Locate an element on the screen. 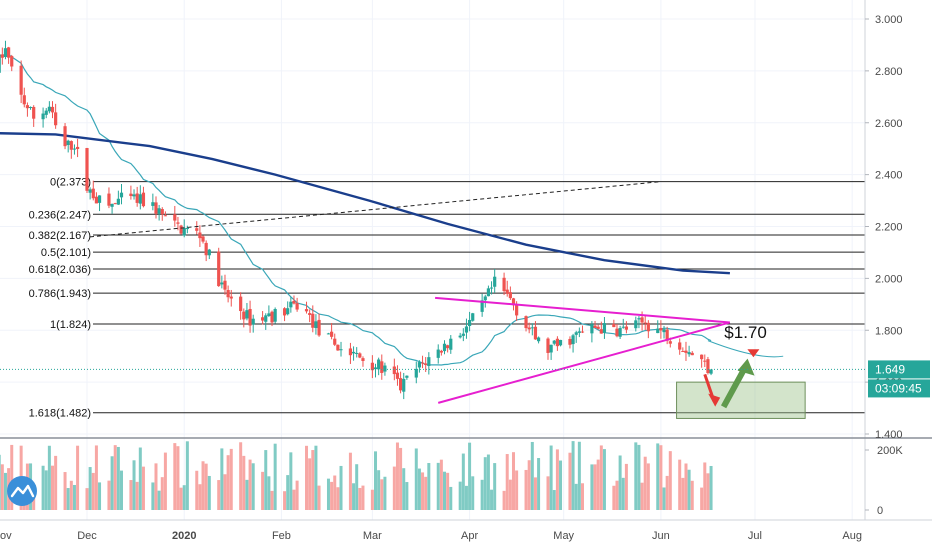  price-tick-label: 3.000 is located at coordinates (889, 20).